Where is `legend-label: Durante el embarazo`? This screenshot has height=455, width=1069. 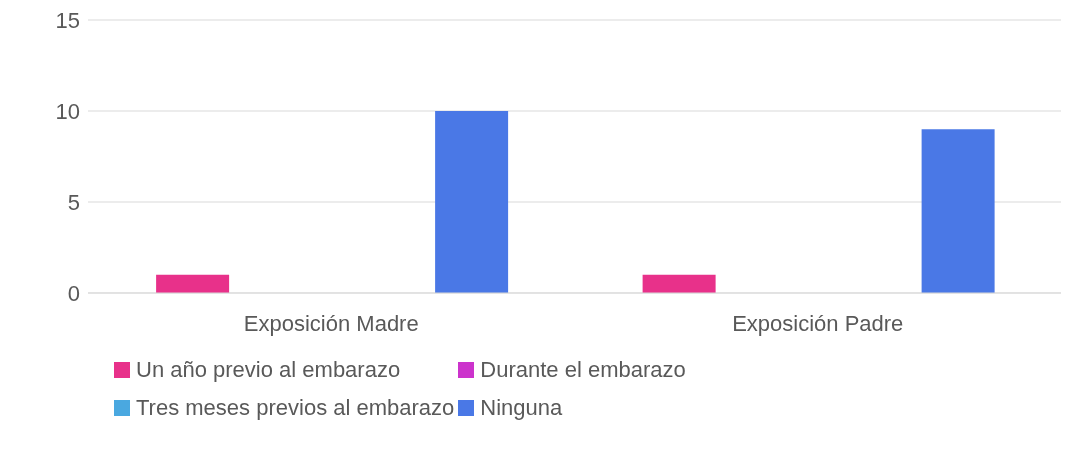 legend-label: Durante el embarazo is located at coordinates (583, 370).